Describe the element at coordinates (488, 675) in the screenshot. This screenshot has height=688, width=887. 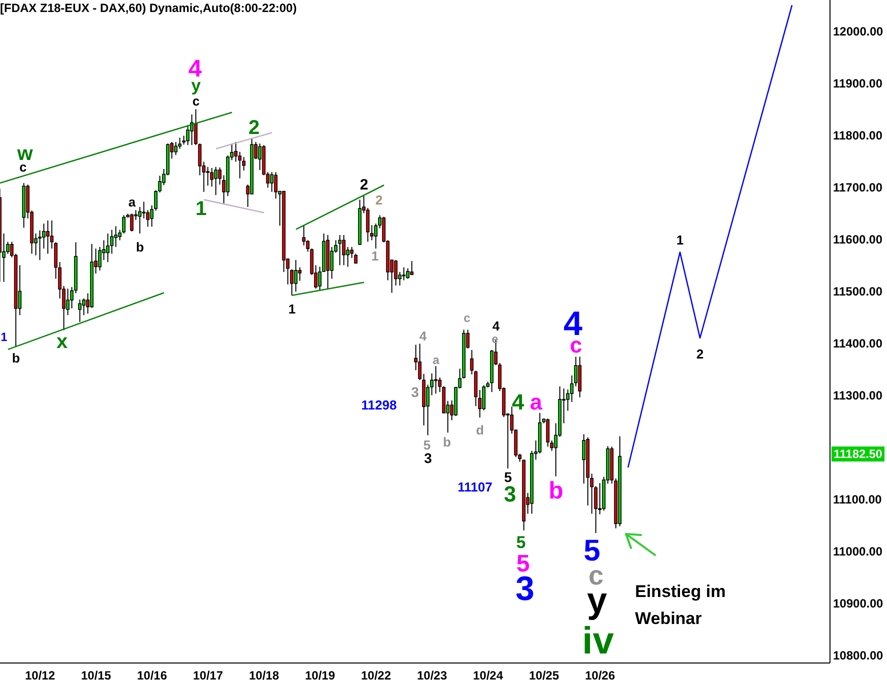
I see `x-tick-label: 10/24` at that location.